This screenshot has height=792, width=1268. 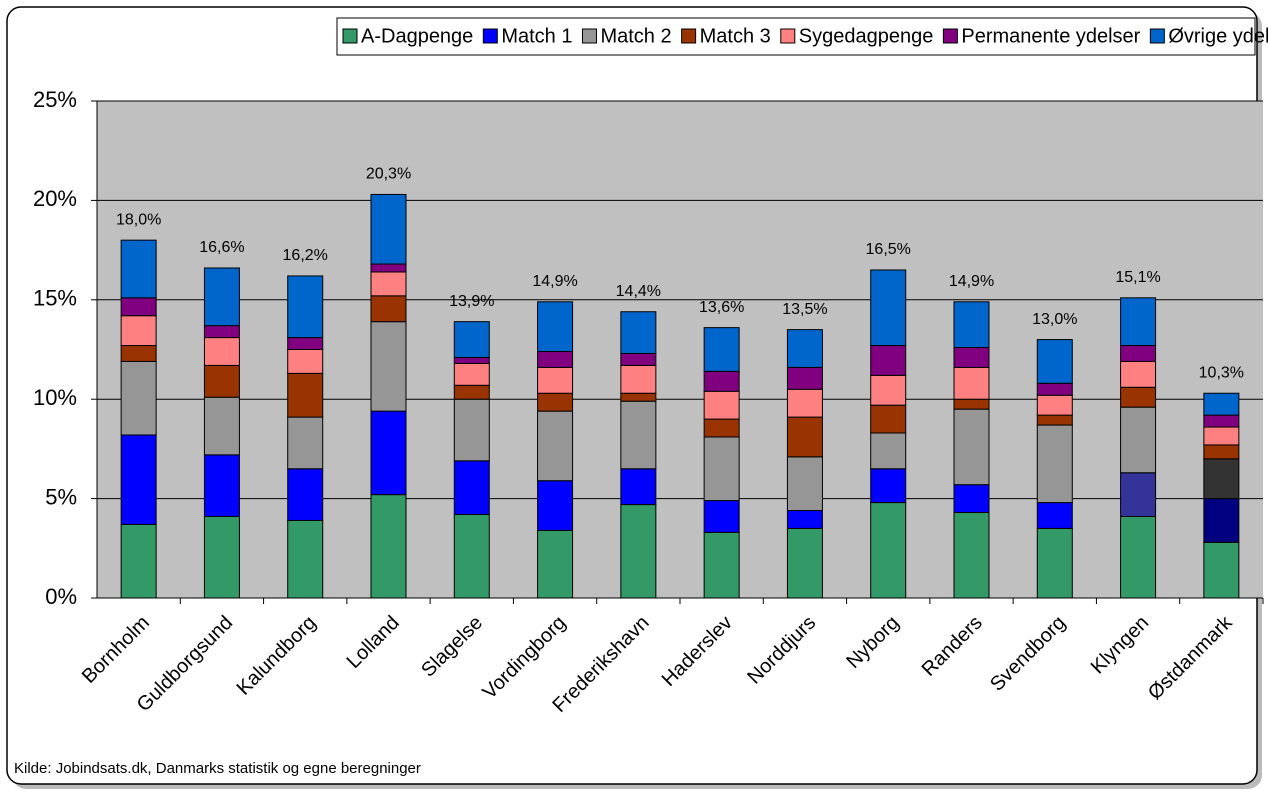 What do you see at coordinates (61, 496) in the screenshot?
I see `y-tick-label: 5%` at bounding box center [61, 496].